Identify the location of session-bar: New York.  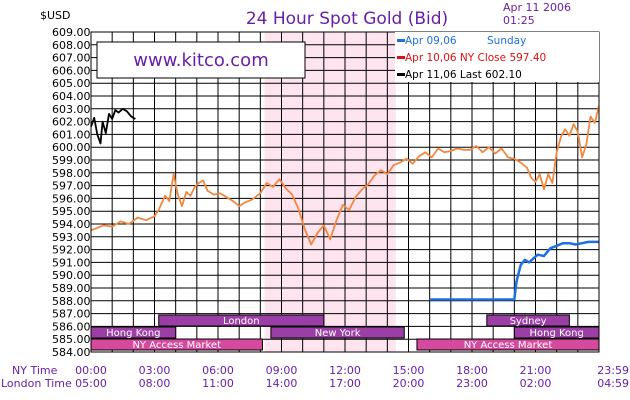
(337, 332).